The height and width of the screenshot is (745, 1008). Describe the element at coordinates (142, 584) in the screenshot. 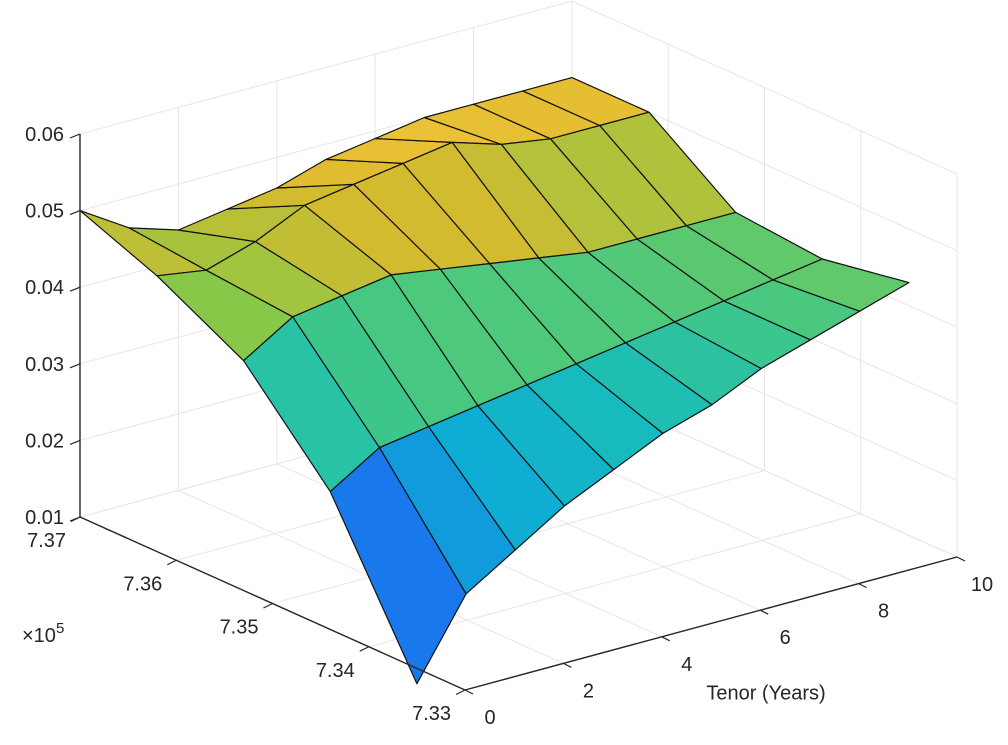

I see `y-tick-label: 7.36` at that location.